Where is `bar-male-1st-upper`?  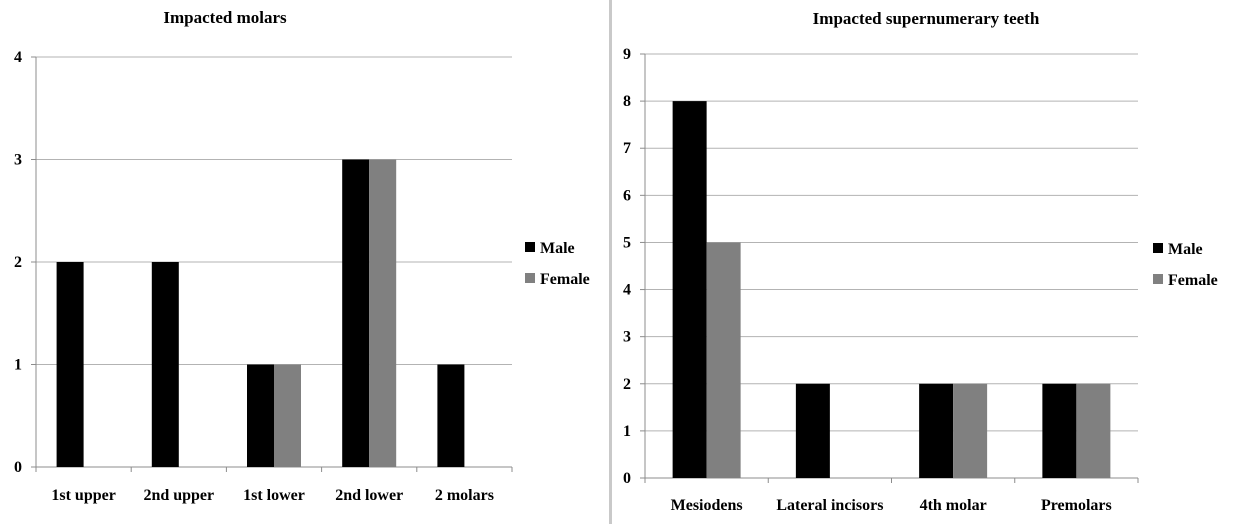 bar-male-1st-upper is located at coordinates (70, 364).